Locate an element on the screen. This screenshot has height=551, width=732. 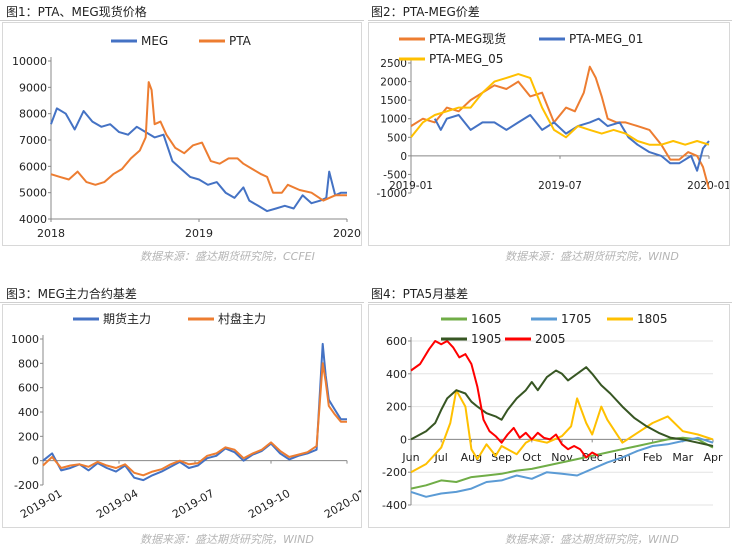
panel-2-divider is located at coordinates (550, 20).